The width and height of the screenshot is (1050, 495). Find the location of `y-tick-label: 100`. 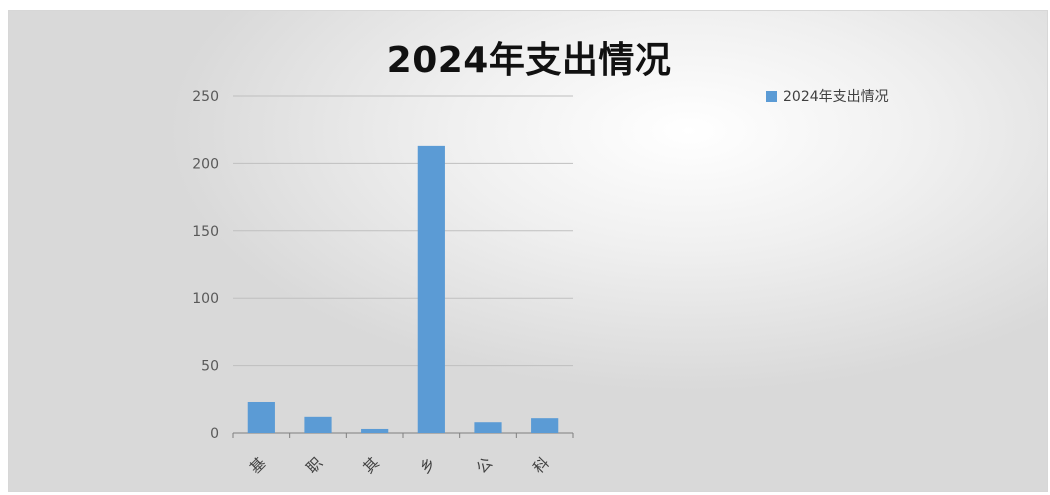

y-tick-label: 100 is located at coordinates (205, 299).